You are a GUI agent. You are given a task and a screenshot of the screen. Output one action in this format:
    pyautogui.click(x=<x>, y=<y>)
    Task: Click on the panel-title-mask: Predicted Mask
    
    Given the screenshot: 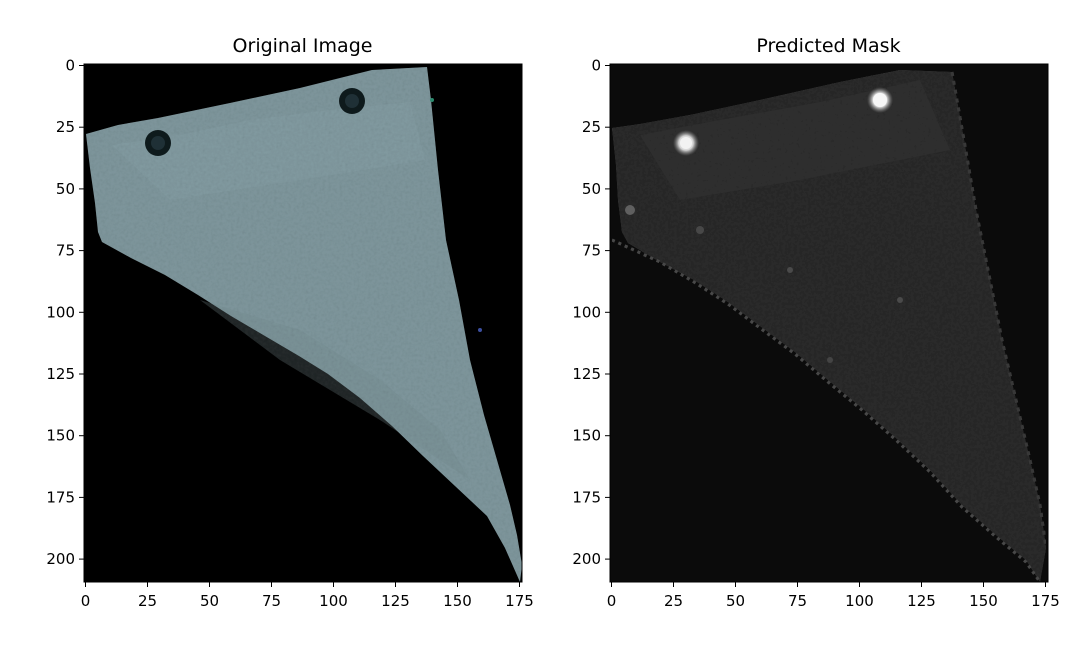 What is the action you would take?
    pyautogui.click(x=828, y=46)
    